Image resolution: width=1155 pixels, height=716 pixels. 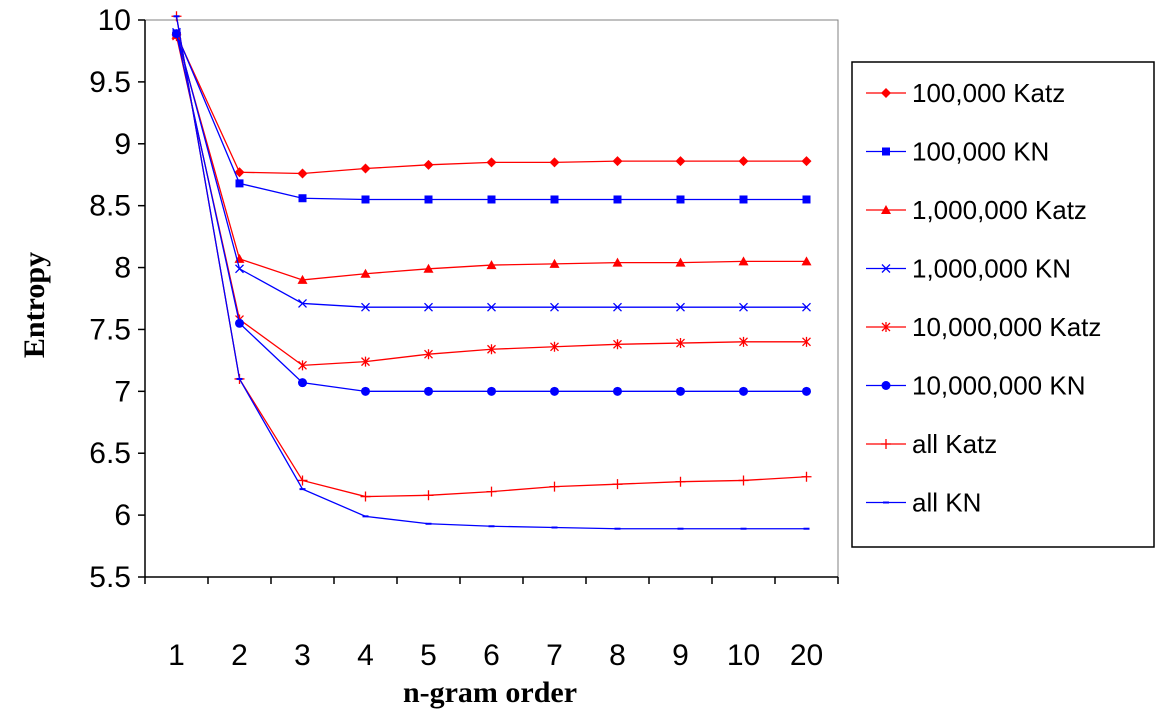 I want to click on y-tick-label: 8, so click(x=122, y=268).